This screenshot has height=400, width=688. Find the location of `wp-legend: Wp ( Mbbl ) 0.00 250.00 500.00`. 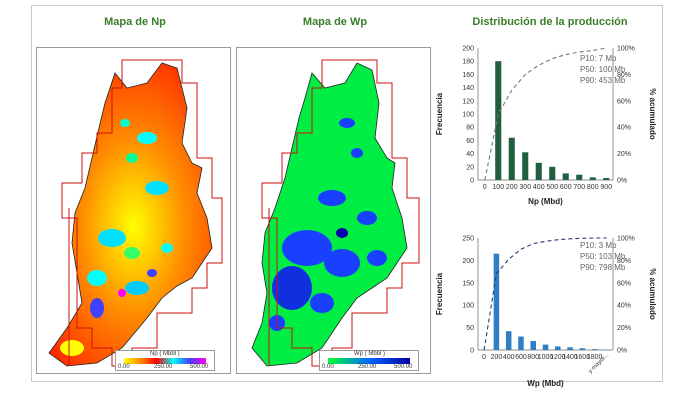

wp-legend: Wp ( Mbbl ) 0.00 250.00 500.00 is located at coordinates (369, 360).